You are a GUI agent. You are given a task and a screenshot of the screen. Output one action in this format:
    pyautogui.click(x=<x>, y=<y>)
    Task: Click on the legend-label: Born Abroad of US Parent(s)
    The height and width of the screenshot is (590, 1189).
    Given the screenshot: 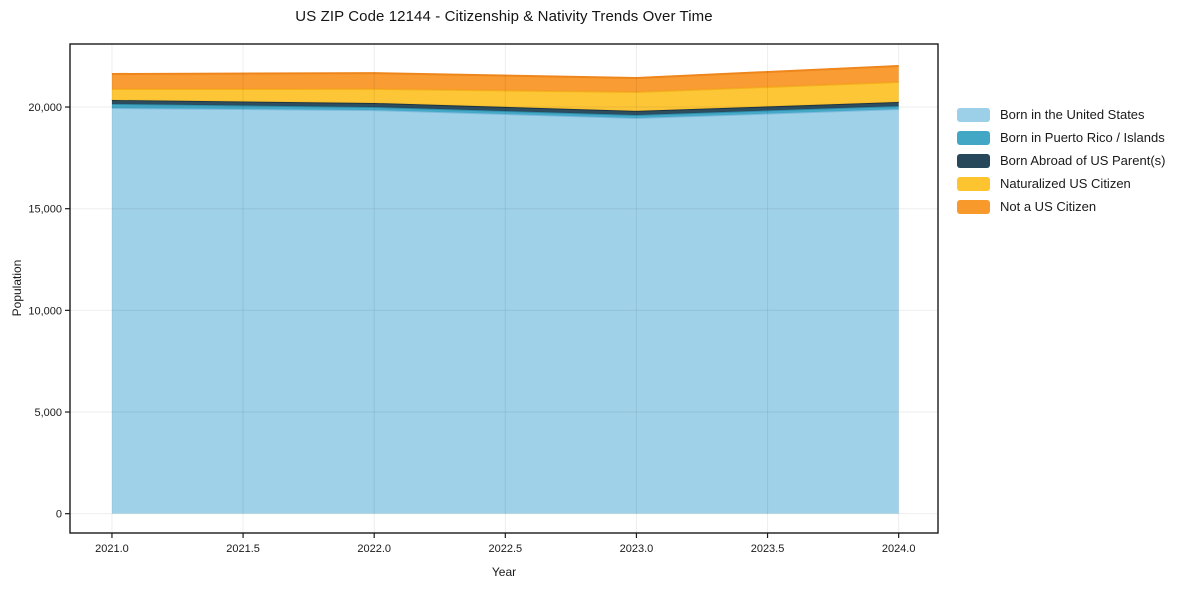 What is the action you would take?
    pyautogui.click(x=1083, y=160)
    